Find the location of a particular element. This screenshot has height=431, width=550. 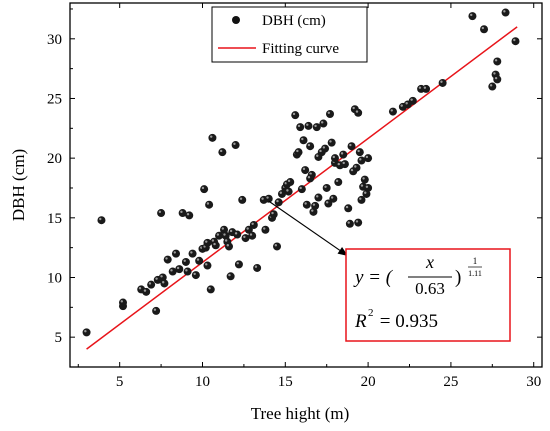

legend-box is located at coordinates (289, 34).